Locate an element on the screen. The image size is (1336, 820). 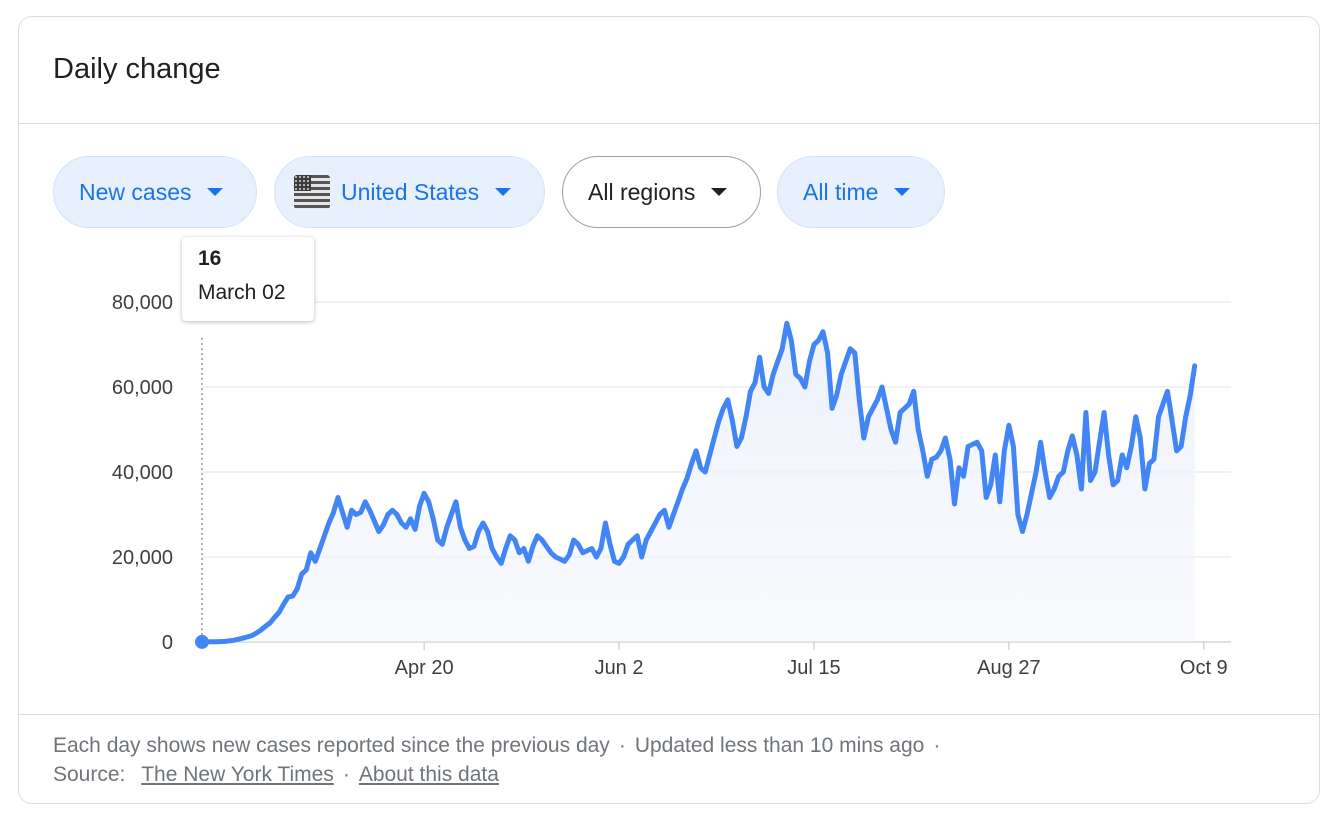
tooltip-value: 16 is located at coordinates (248, 259).